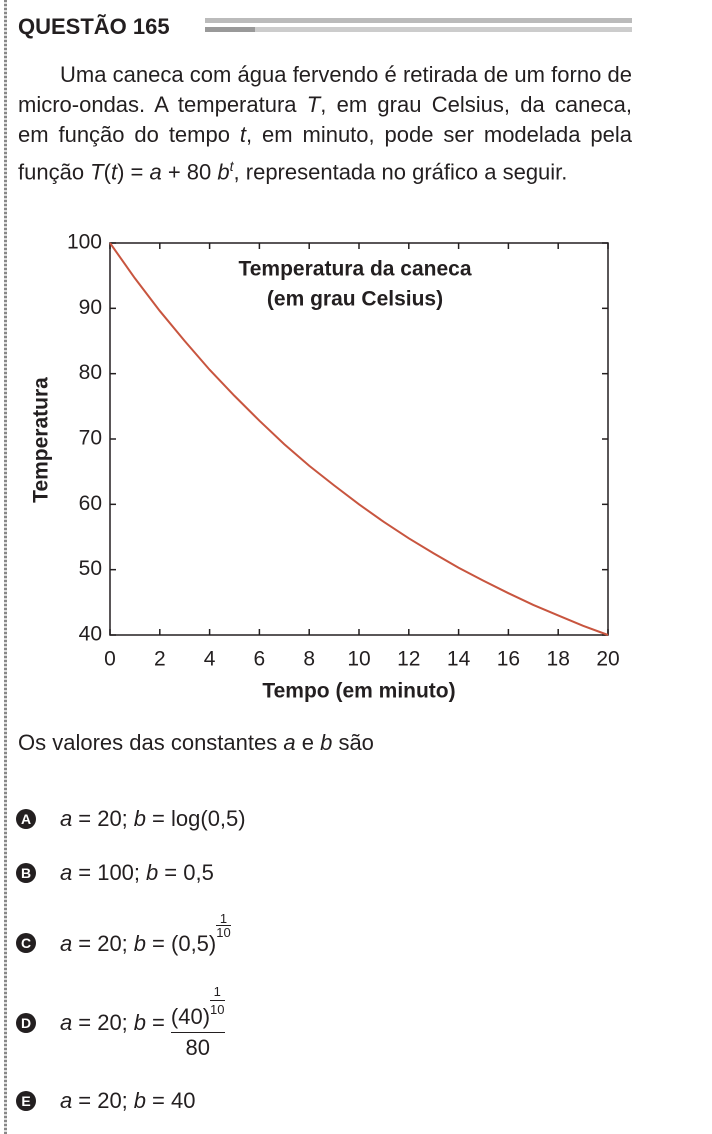  I want to click on y-axis-label: Temperatura, so click(41, 440).